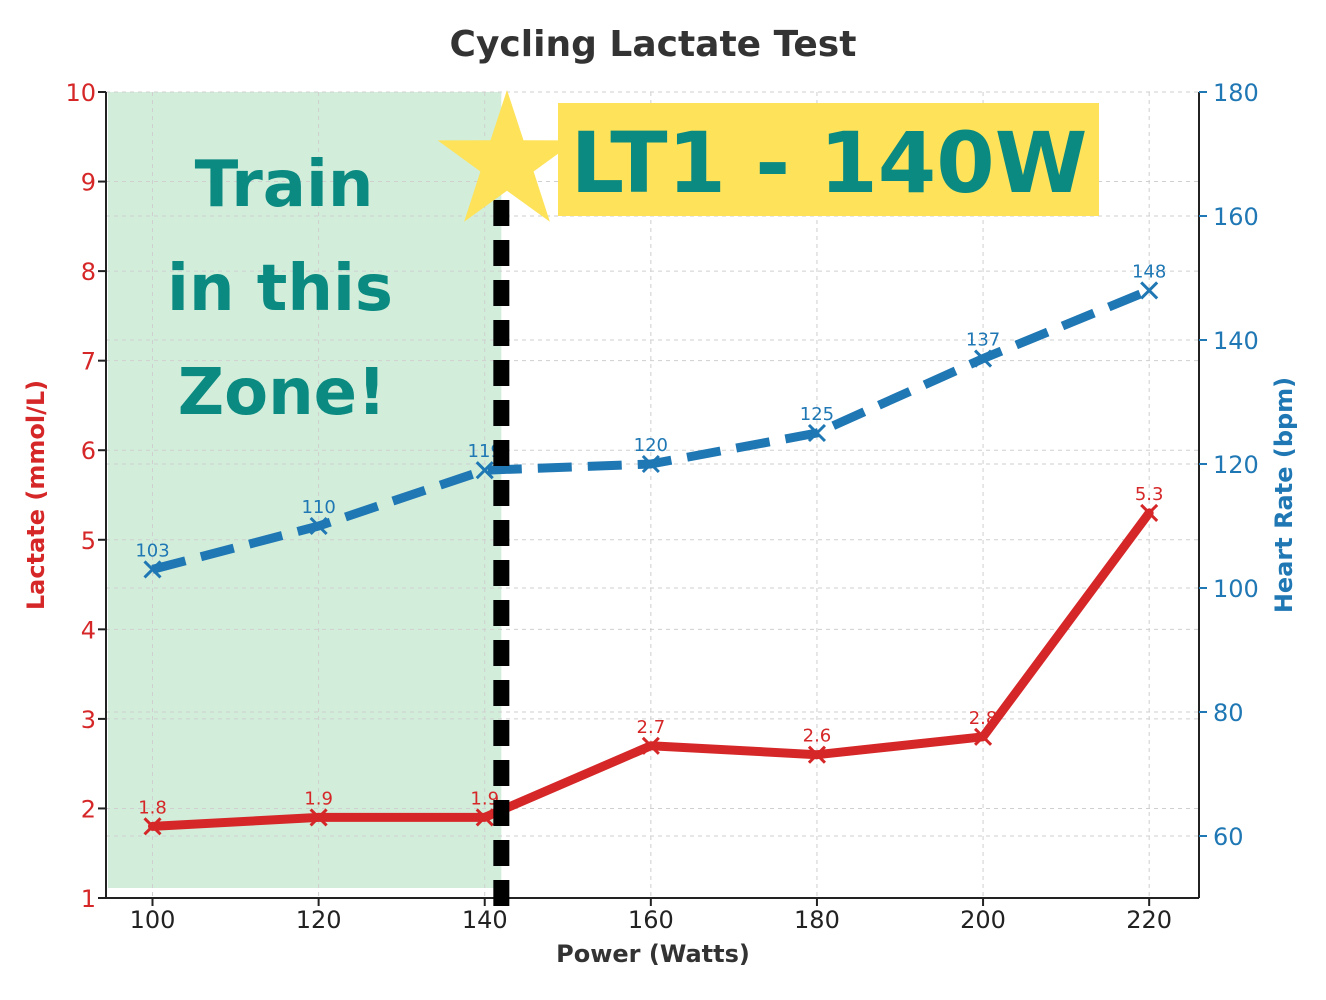 This screenshot has width=1326, height=1000. What do you see at coordinates (1228, 837) in the screenshot?
I see `y-right-tick-label: 60` at bounding box center [1228, 837].